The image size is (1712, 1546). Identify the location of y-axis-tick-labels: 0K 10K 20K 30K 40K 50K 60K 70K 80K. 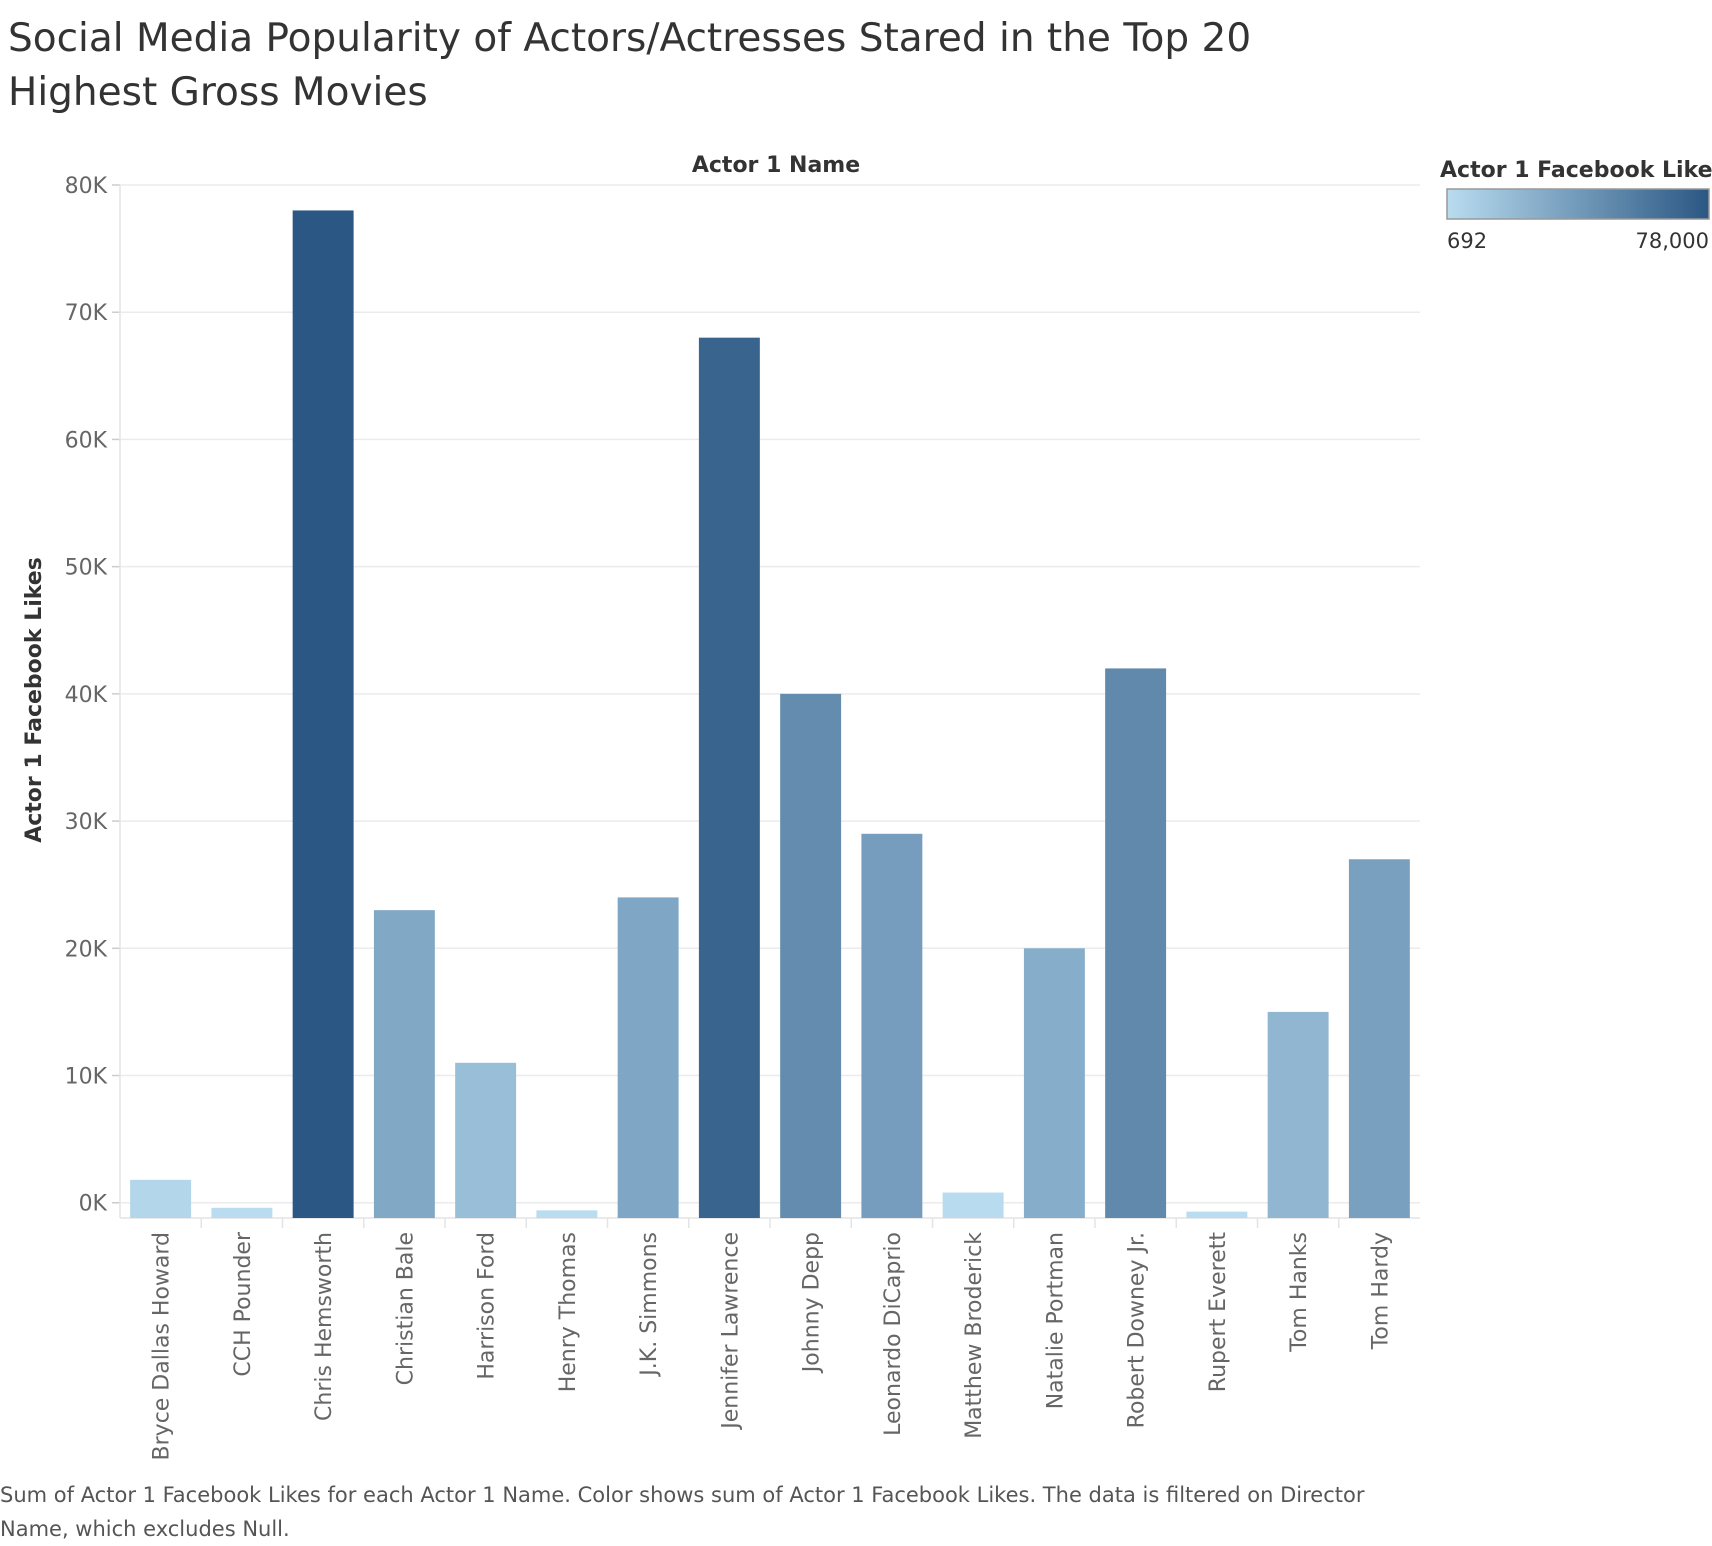
(86, 695).